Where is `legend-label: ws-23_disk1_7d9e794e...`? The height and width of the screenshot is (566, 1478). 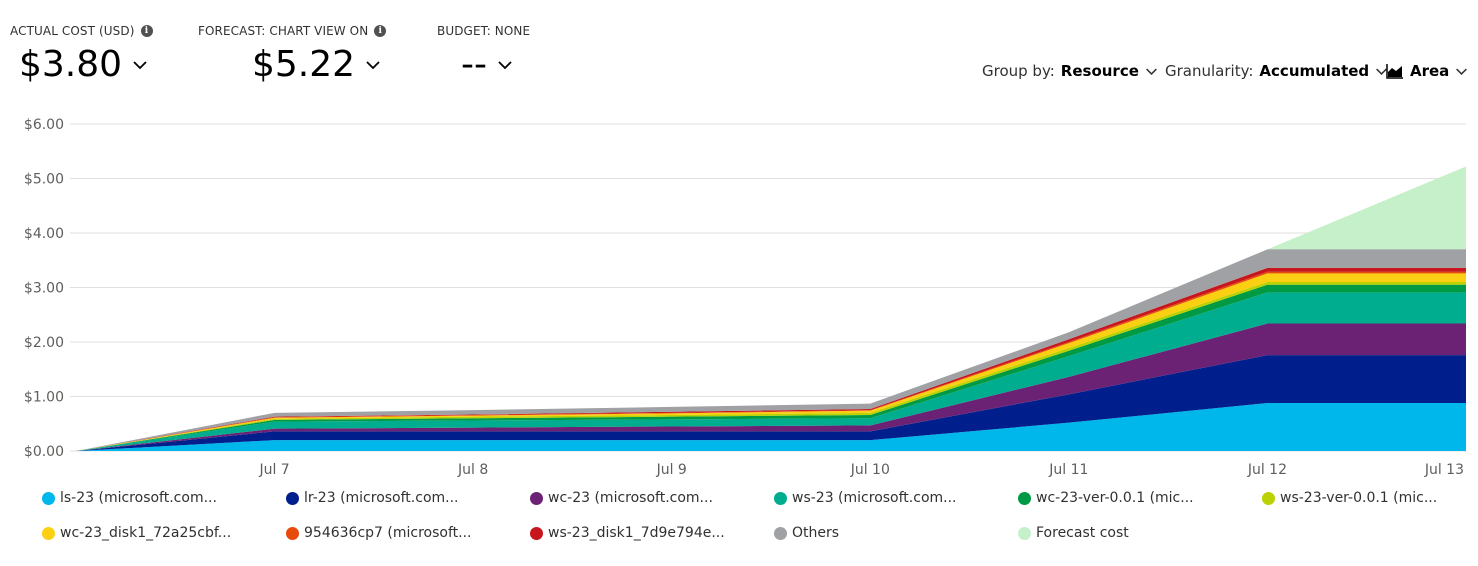 legend-label: ws-23_disk1_7d9e794e... is located at coordinates (636, 533).